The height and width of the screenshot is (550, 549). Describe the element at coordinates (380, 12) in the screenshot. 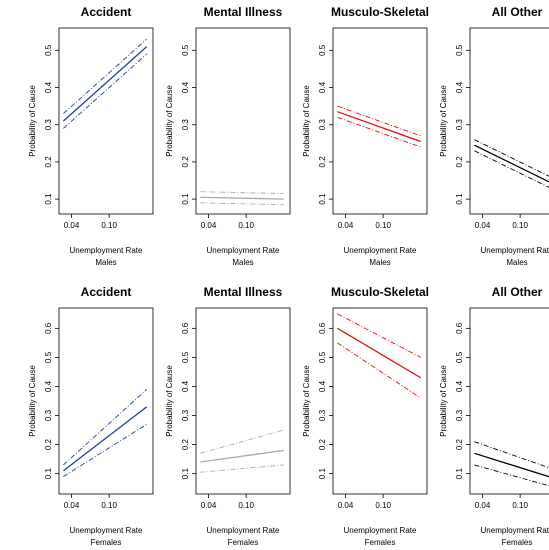

I see `chart-title: Musculo-Skeletal` at that location.